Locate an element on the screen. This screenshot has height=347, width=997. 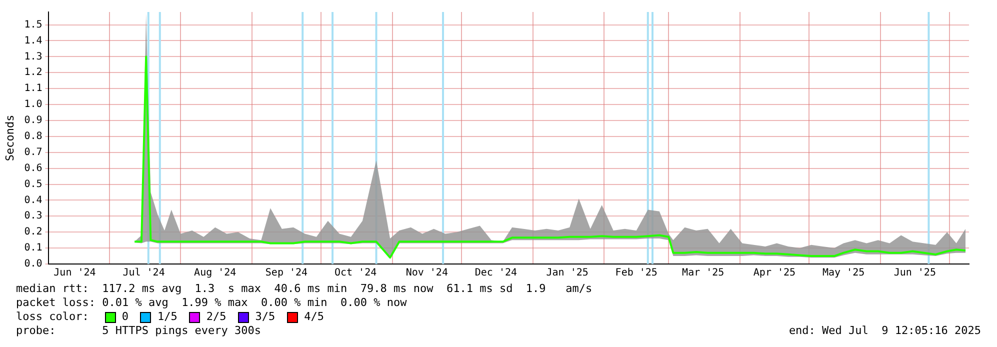
legend-label: 0 is located at coordinates (125, 317).